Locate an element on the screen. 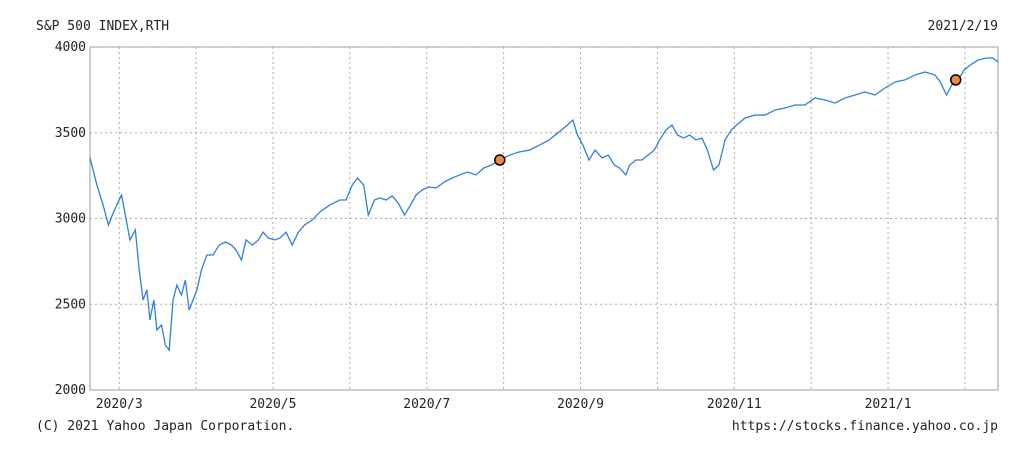 The image size is (1024, 459). y-tick-label: 2500 is located at coordinates (70, 304).